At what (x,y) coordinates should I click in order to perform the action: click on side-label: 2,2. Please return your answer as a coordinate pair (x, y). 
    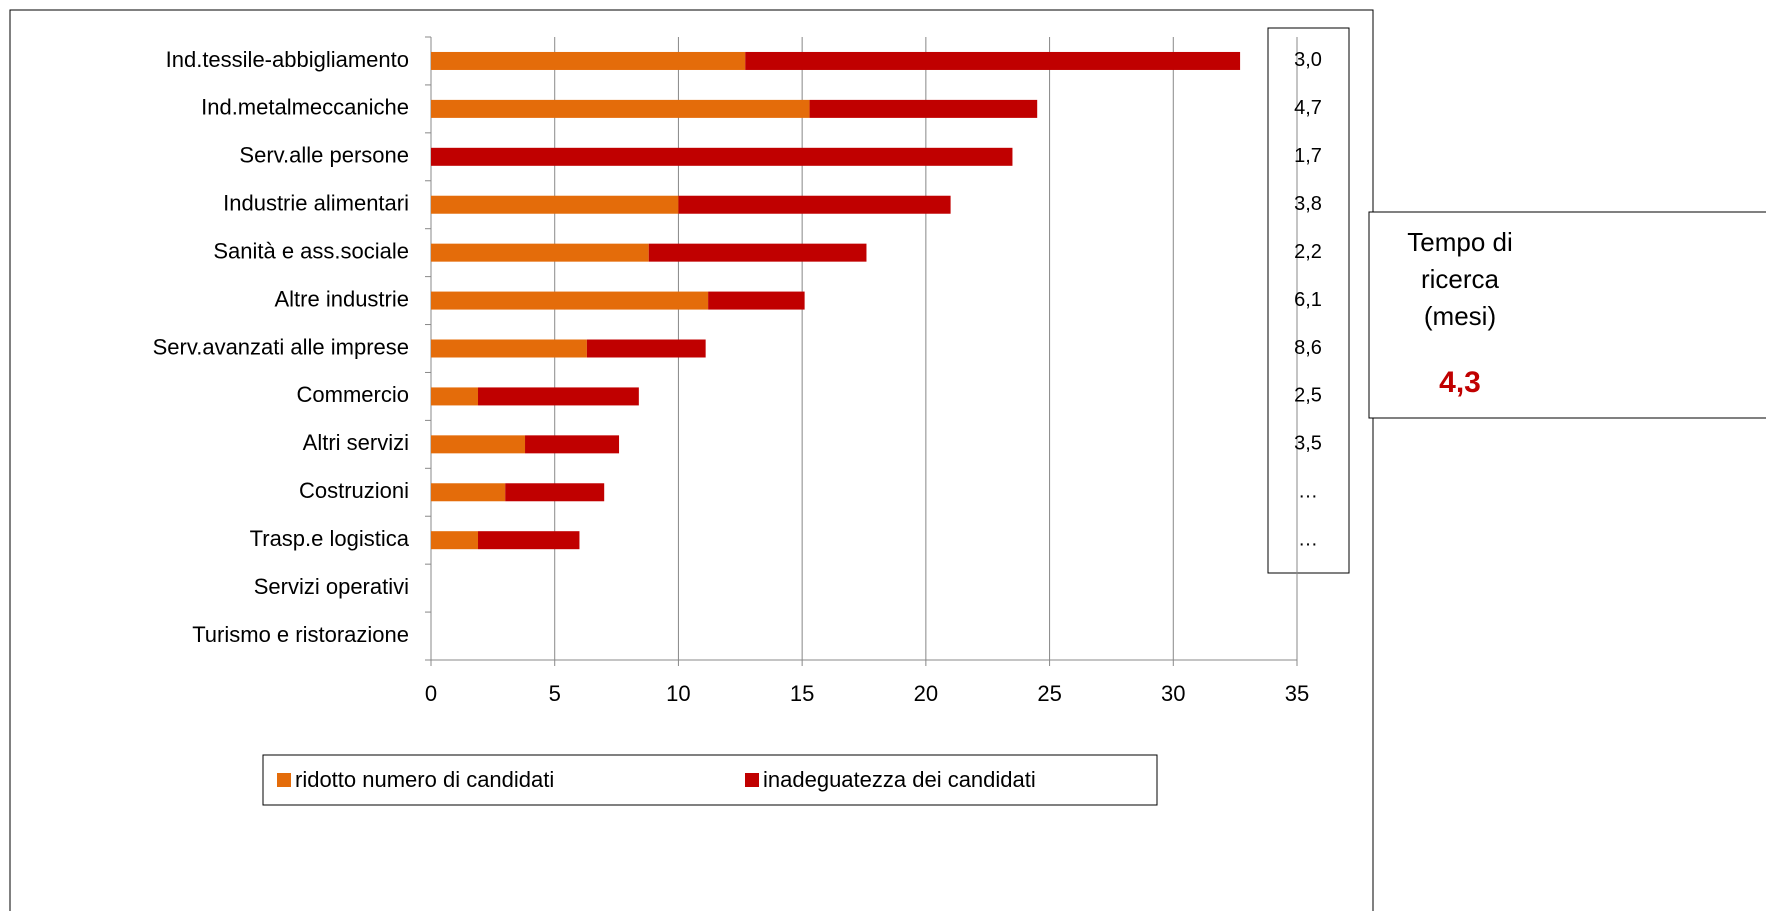
    Looking at the image, I should click on (1308, 252).